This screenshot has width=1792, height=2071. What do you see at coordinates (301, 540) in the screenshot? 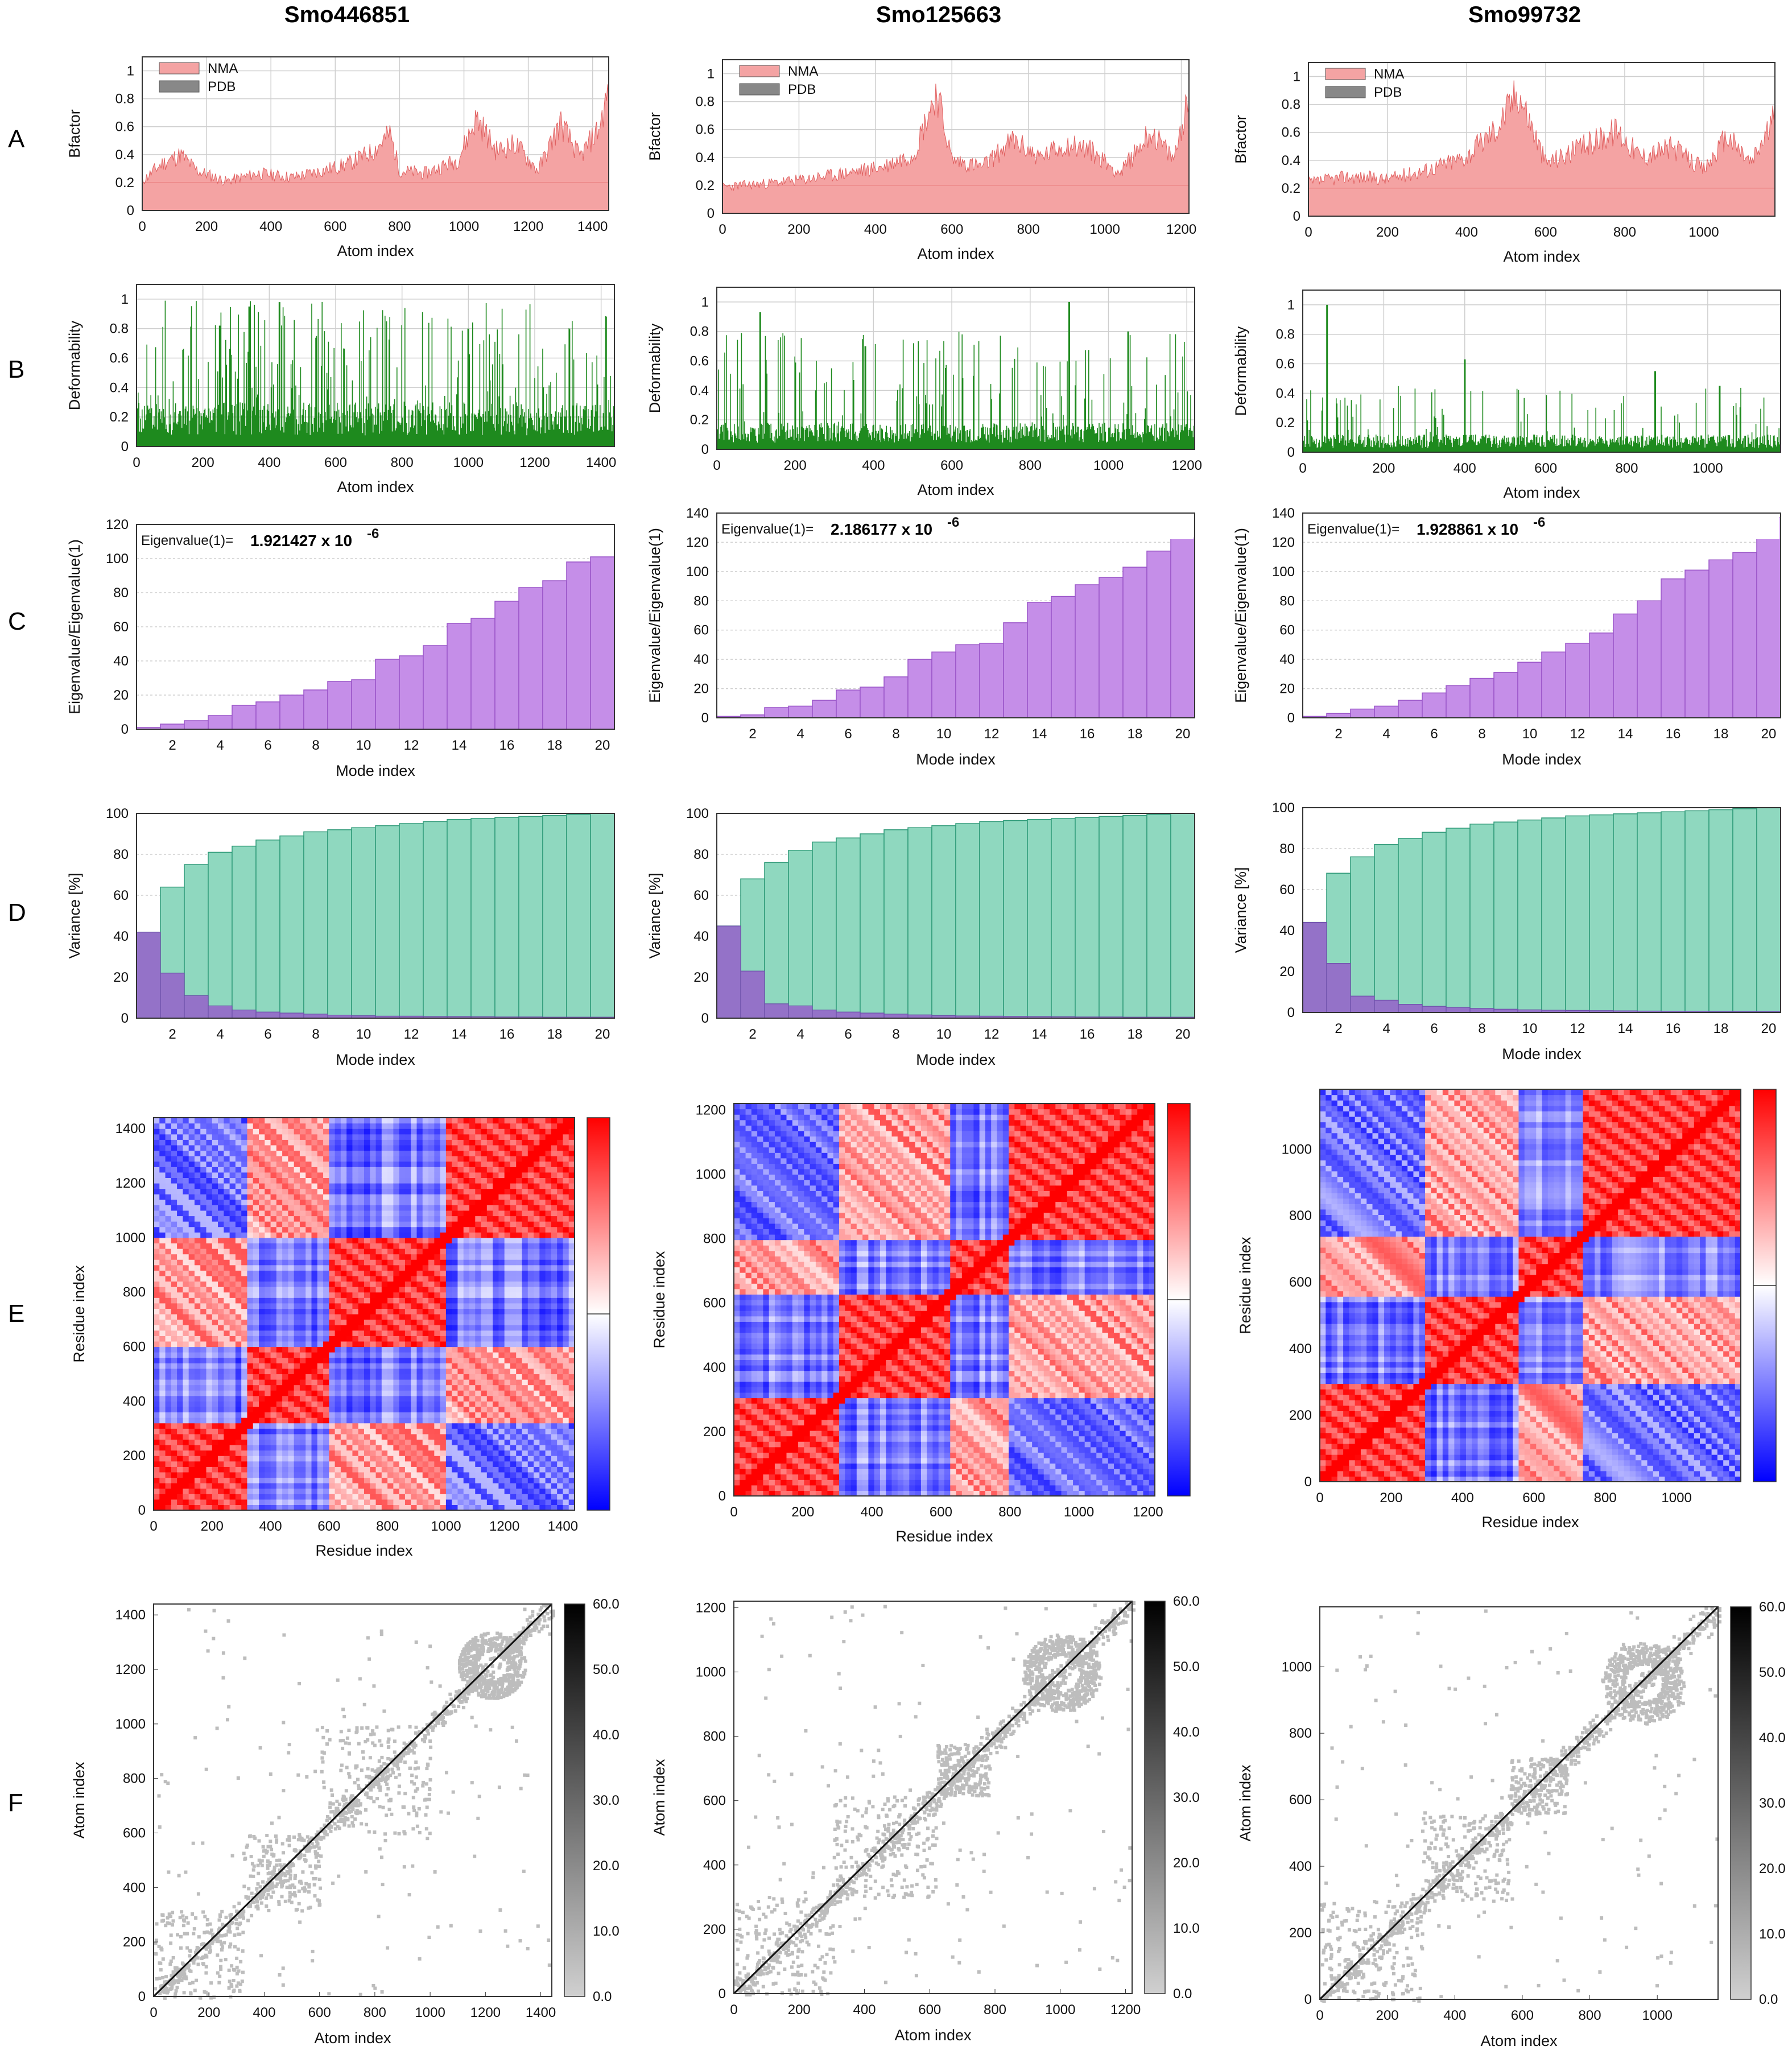
I see `eigenvalue-number: 1.921427 x 10` at bounding box center [301, 540].